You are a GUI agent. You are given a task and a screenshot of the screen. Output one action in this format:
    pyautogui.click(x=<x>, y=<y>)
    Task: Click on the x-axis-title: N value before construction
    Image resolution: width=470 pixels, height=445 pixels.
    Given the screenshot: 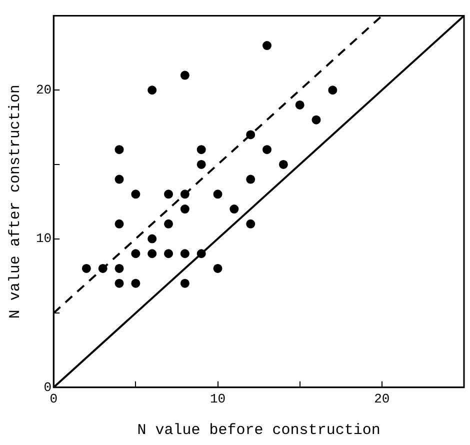 What is the action you would take?
    pyautogui.click(x=258, y=430)
    